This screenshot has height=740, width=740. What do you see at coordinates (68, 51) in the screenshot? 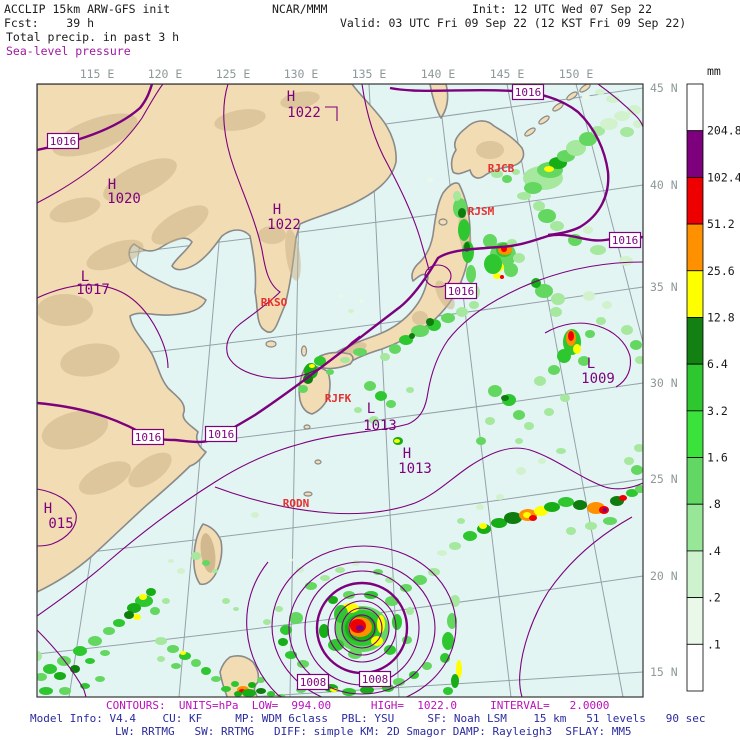
I see `field2-label: Sea-level pressure` at bounding box center [68, 51].